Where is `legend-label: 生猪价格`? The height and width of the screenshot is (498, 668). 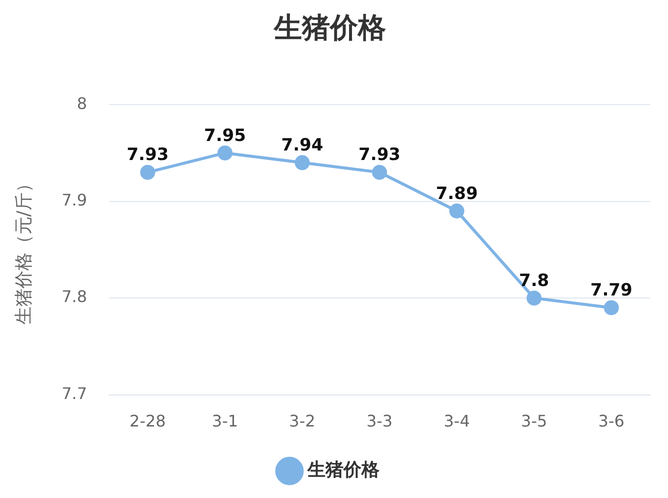 legend-label: 生猪价格 is located at coordinates (343, 470).